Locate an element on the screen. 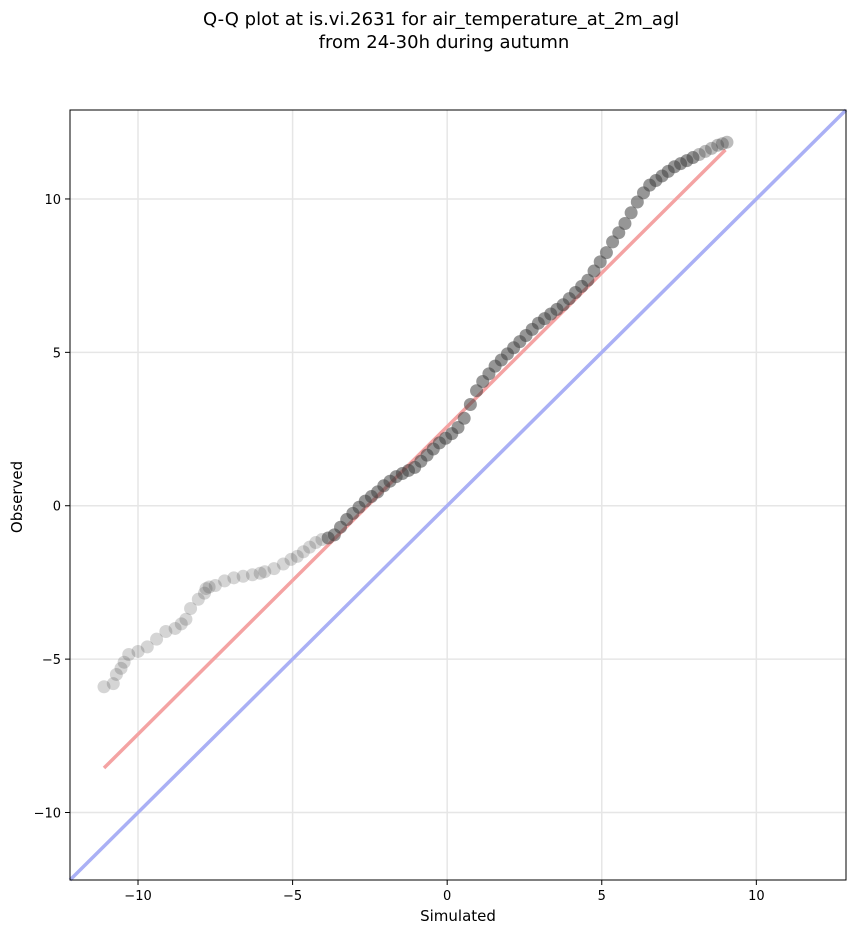 The image size is (854, 934). x-tick-label: −5 is located at coordinates (292, 896).